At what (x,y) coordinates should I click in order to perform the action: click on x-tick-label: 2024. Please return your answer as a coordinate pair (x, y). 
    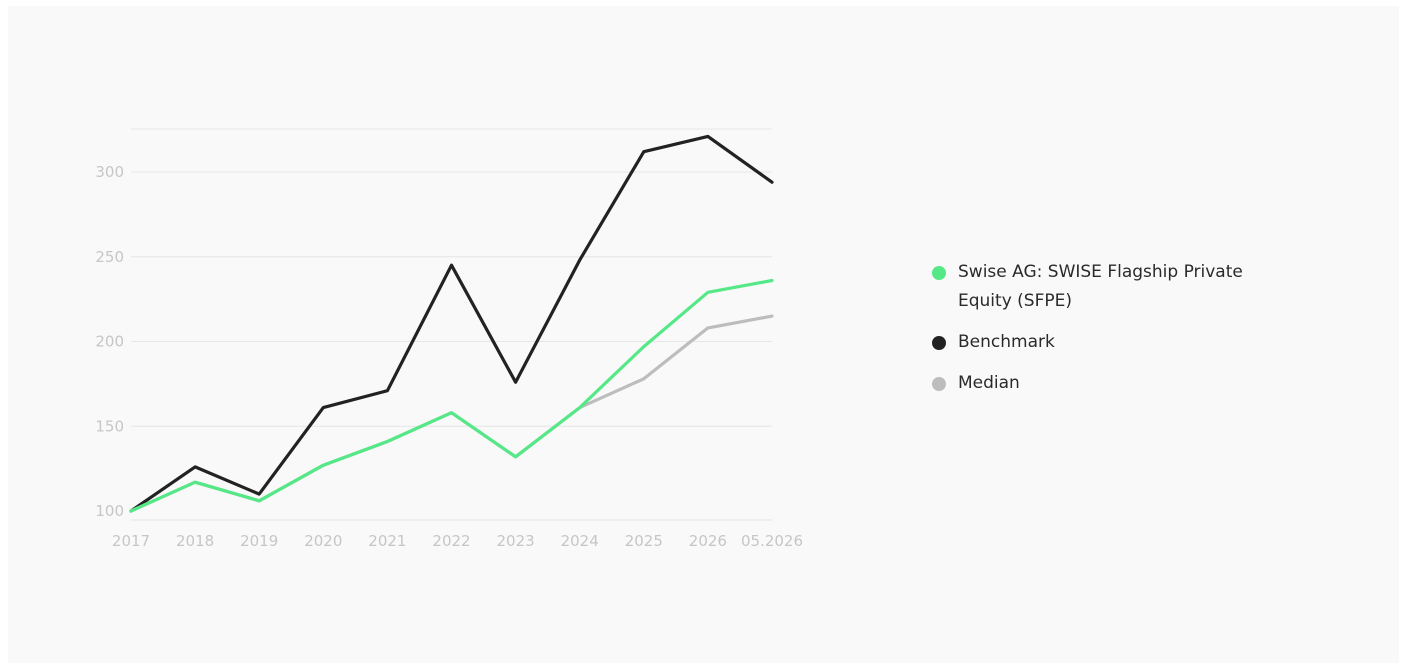
    Looking at the image, I should click on (580, 541).